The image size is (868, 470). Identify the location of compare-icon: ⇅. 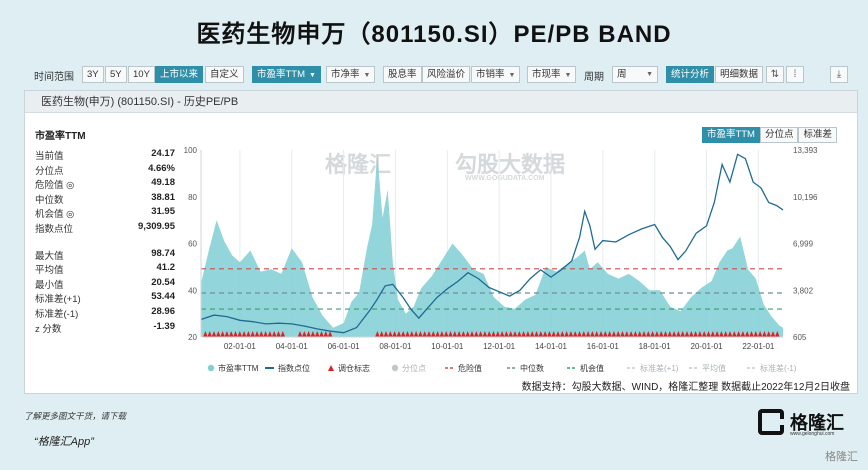
(775, 74).